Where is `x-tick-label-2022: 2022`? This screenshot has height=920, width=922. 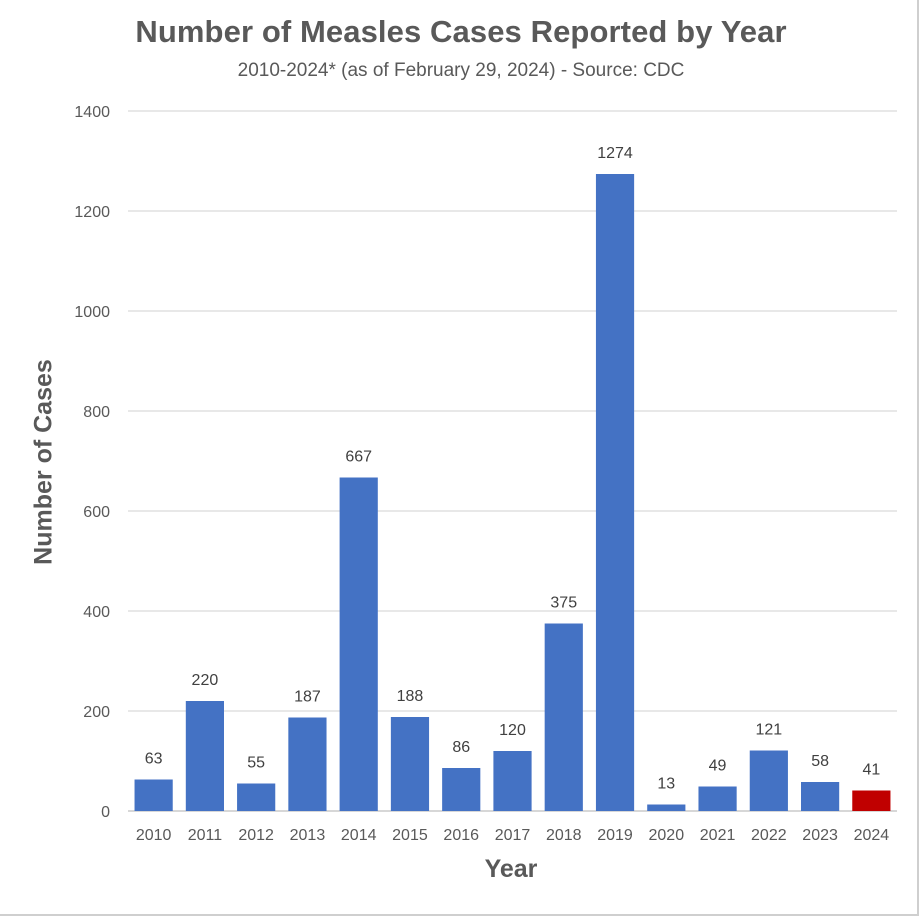 x-tick-label-2022: 2022 is located at coordinates (769, 835).